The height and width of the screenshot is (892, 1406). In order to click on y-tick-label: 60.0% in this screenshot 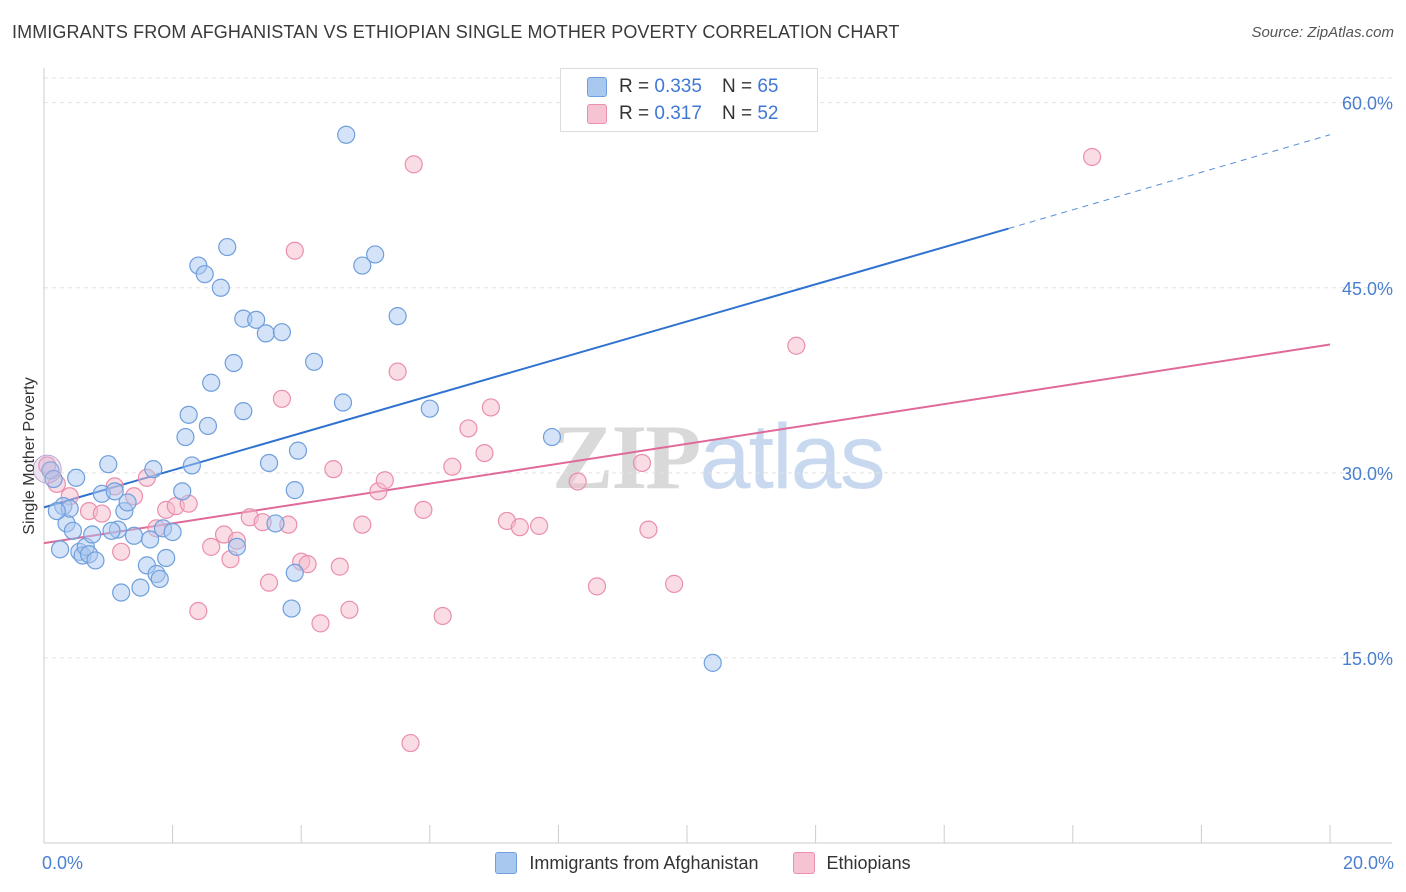, I will do `click(1367, 104)`.